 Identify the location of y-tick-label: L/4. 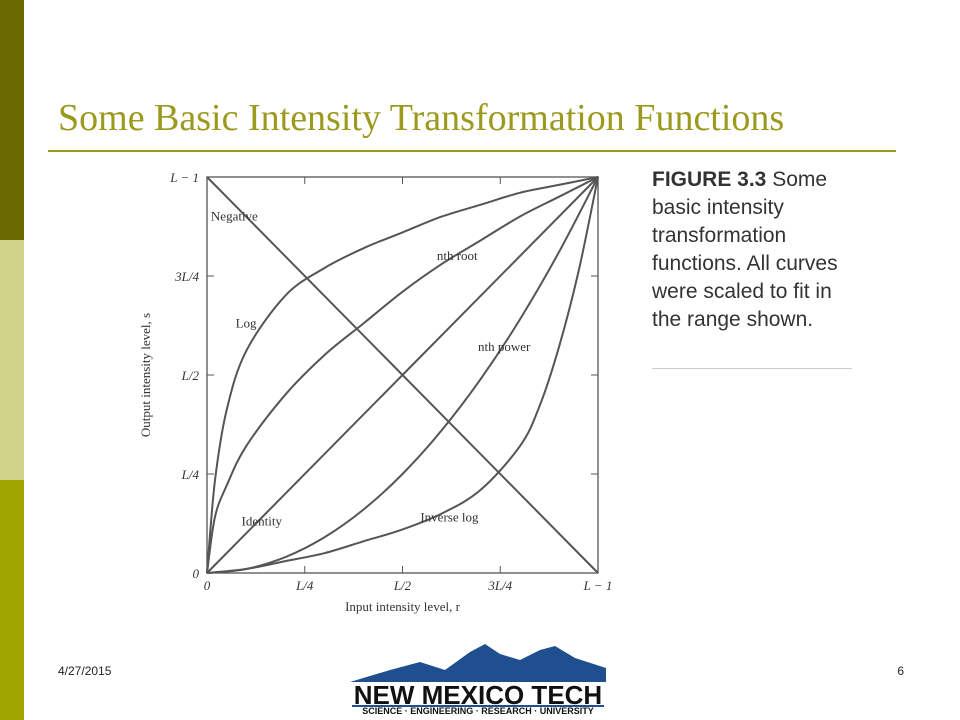
(190, 474).